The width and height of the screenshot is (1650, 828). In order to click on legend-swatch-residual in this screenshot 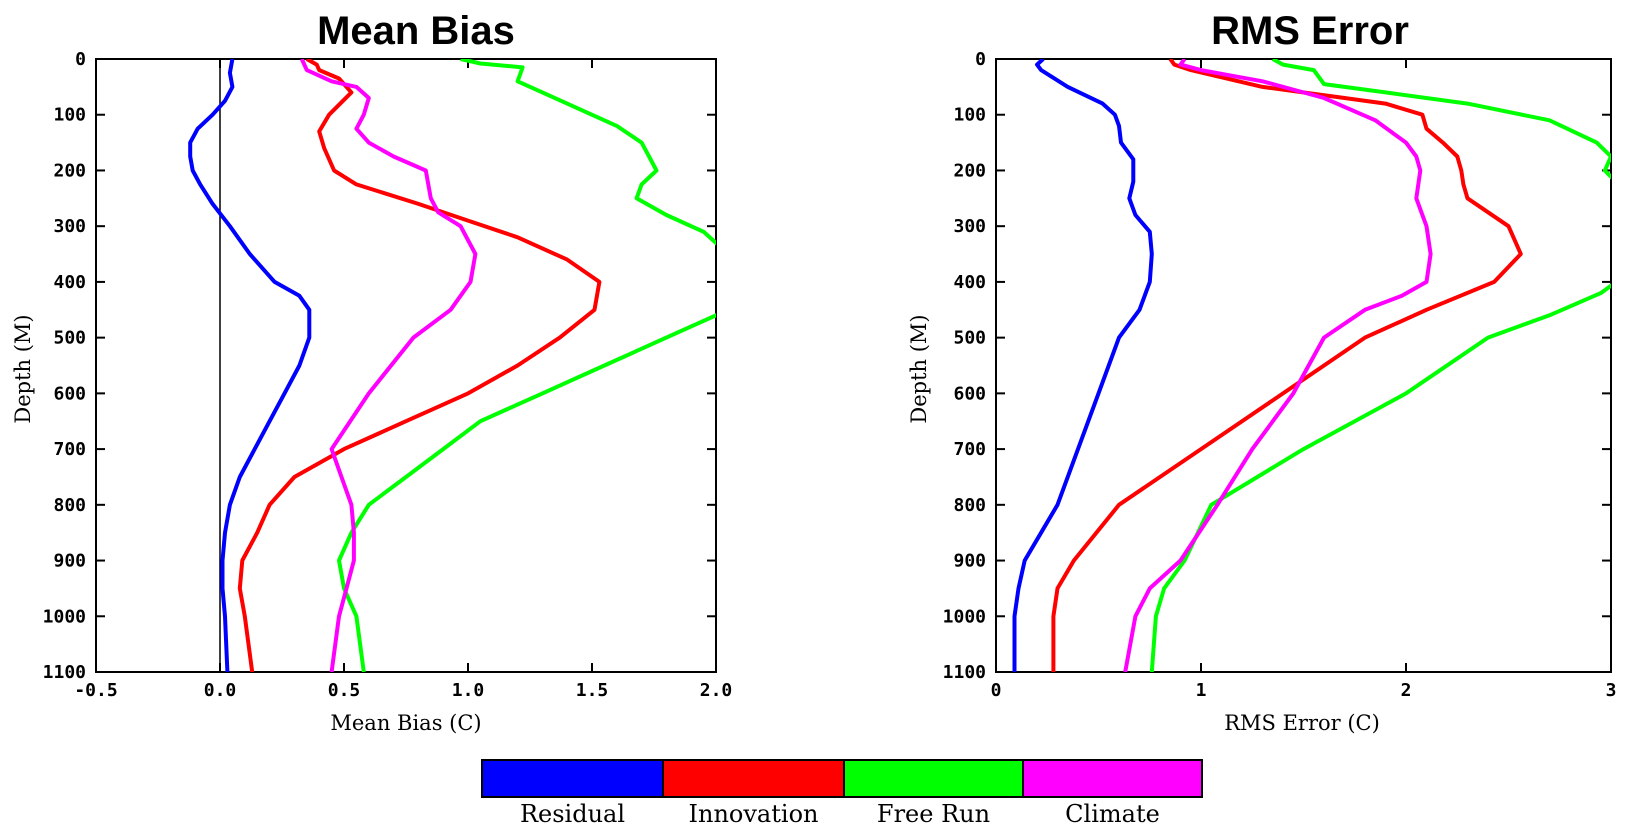, I will do `click(572, 778)`.